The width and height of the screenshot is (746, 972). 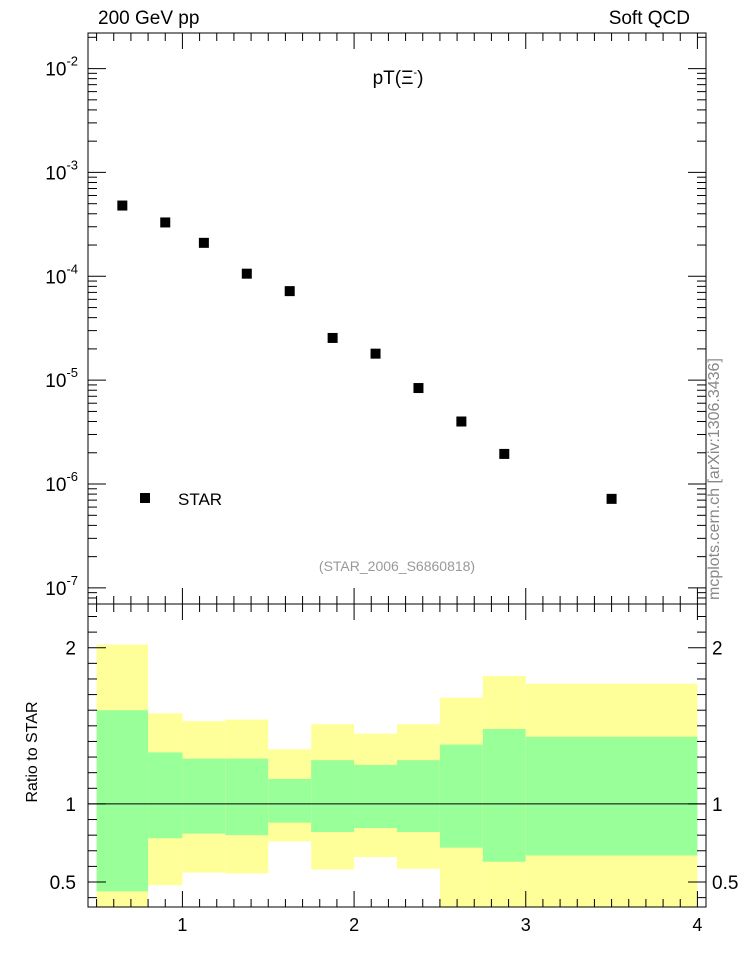 What do you see at coordinates (63, 883) in the screenshot?
I see `y-tick-label-ratio-left: 0.5` at bounding box center [63, 883].